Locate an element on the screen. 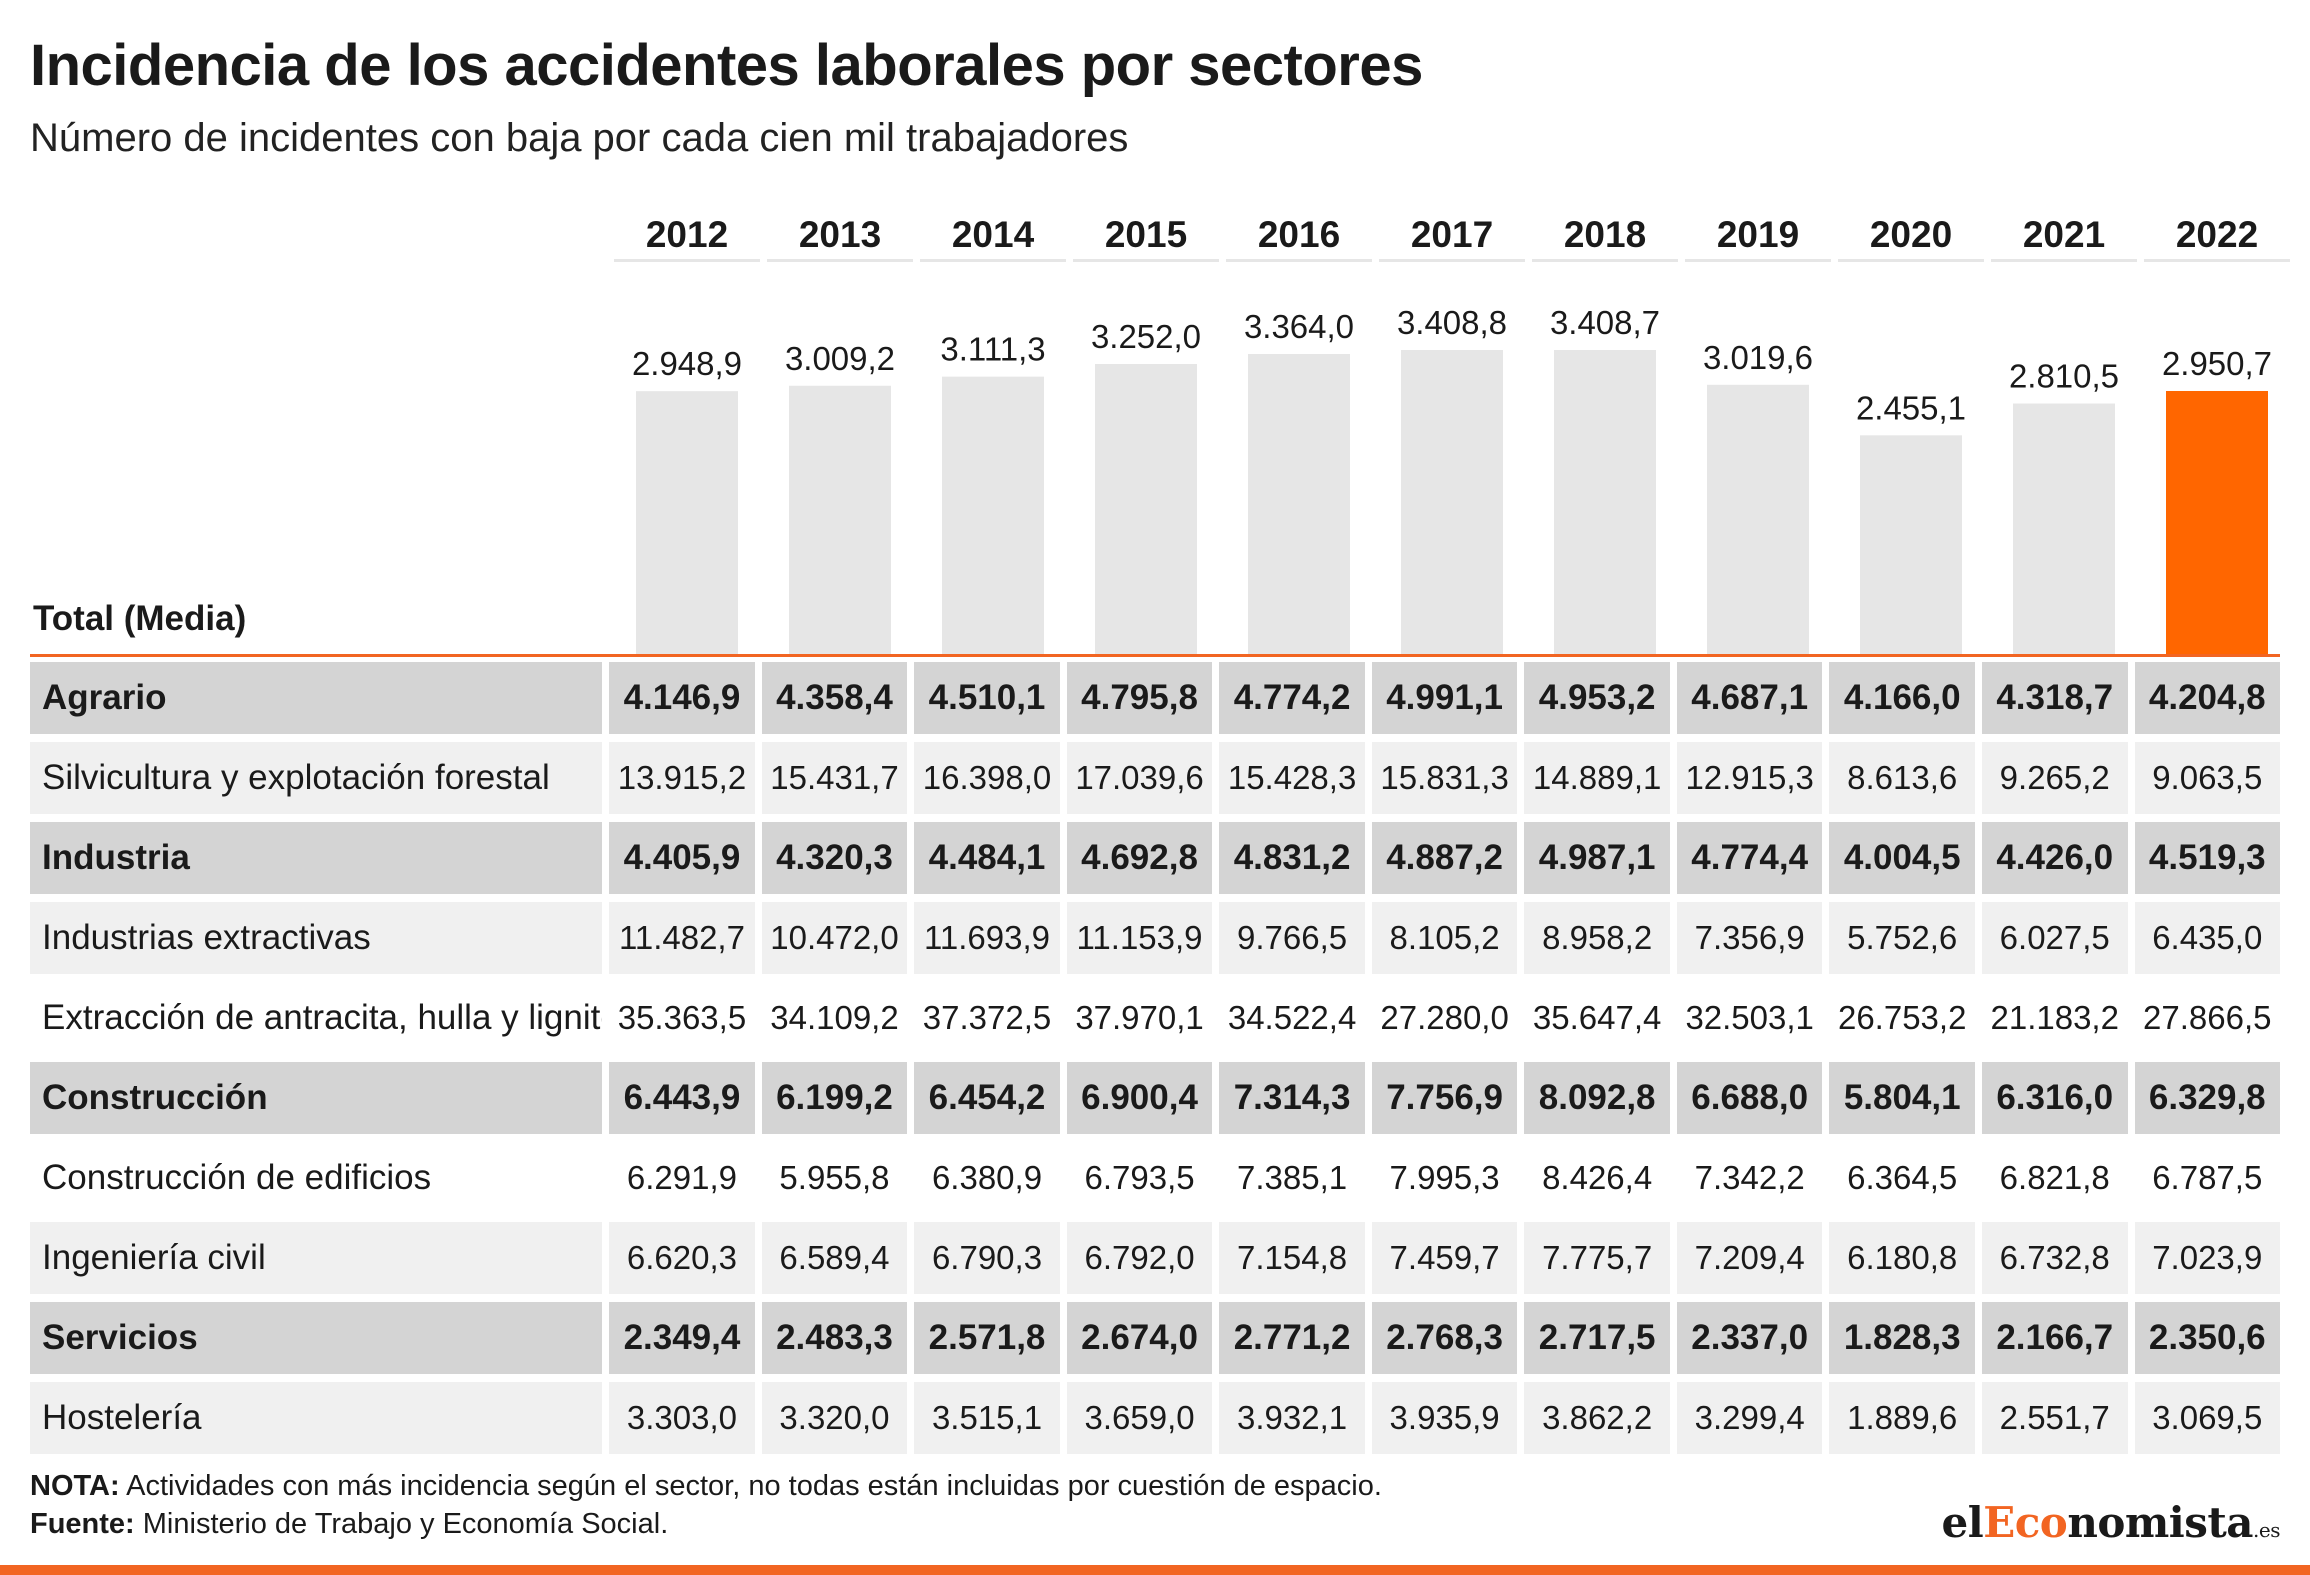 The image size is (2310, 1575). year-header: 2015 is located at coordinates (1146, 234).